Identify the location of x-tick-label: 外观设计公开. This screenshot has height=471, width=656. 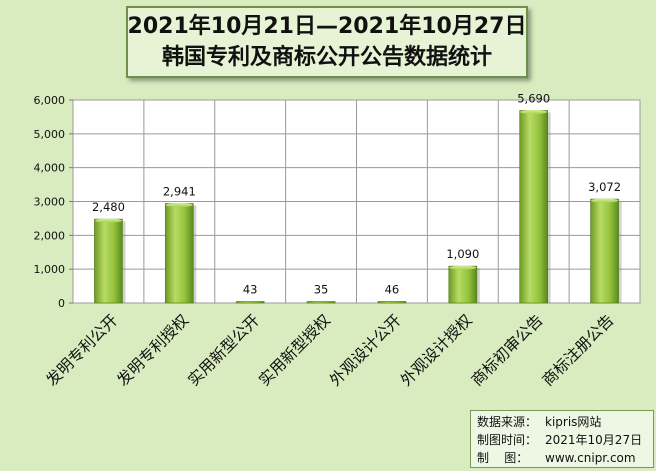
(365, 350).